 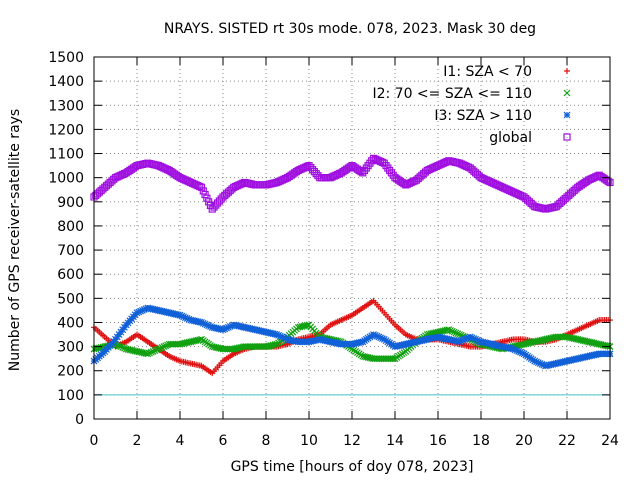 What do you see at coordinates (66, 58) in the screenshot?
I see `y-tick-label: 1500` at bounding box center [66, 58].